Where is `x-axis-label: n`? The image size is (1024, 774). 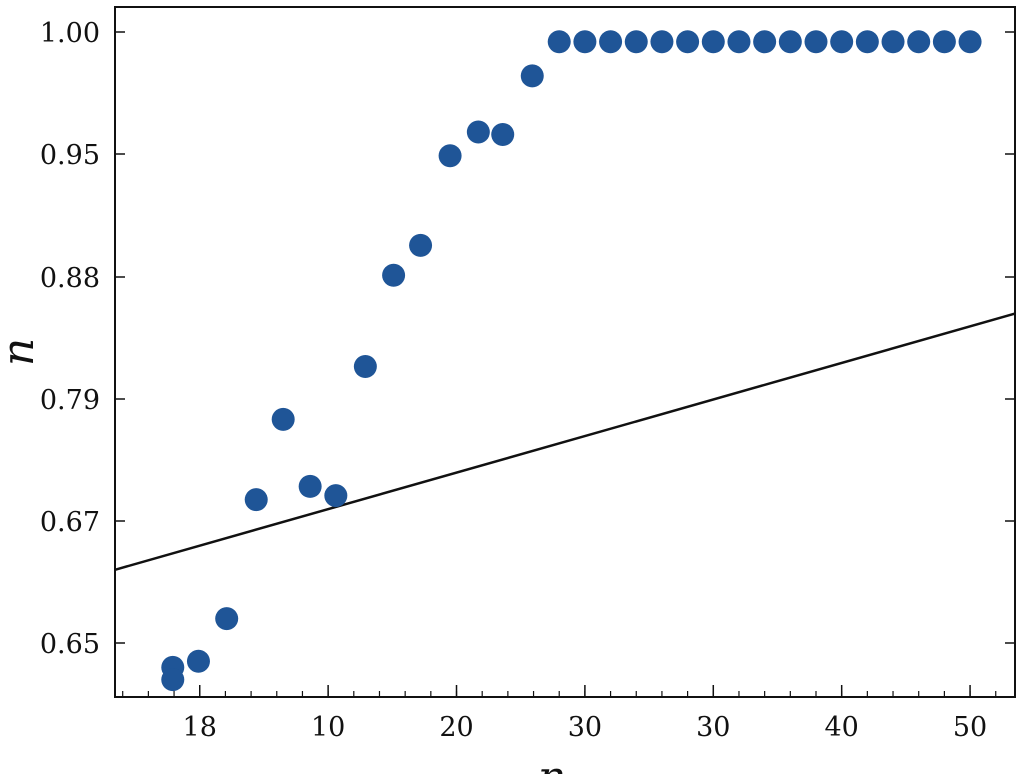
x-axis-label: n is located at coordinates (552, 763).